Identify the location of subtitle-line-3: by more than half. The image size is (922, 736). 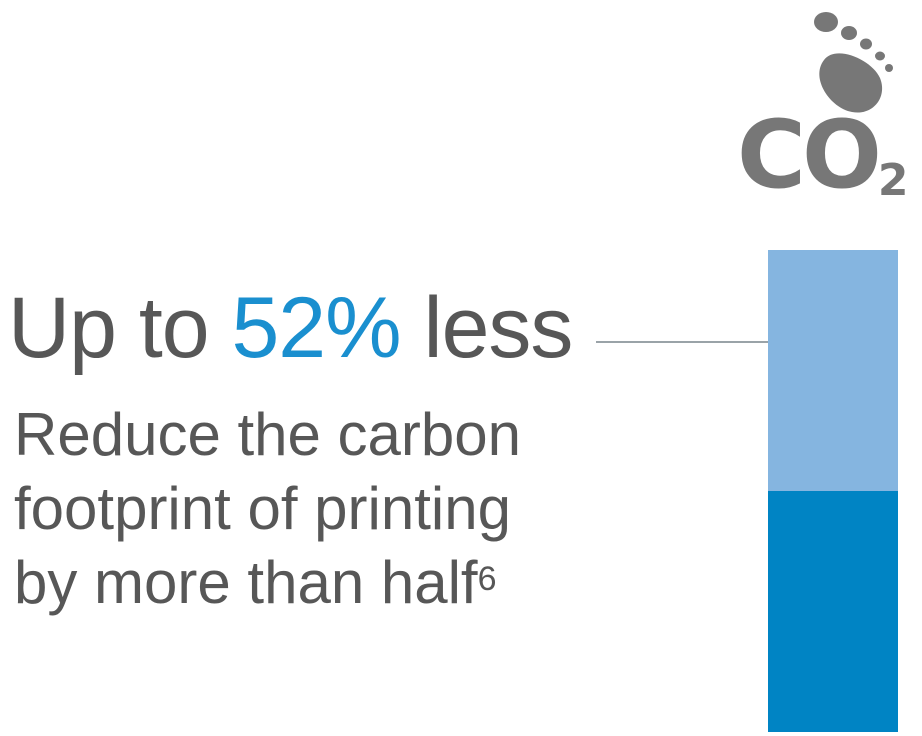
(246, 582).